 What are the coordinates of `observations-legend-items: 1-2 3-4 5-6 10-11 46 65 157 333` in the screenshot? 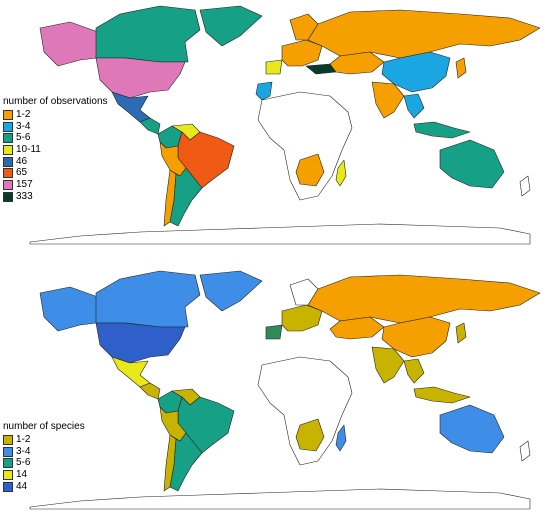 It's located at (55, 156).